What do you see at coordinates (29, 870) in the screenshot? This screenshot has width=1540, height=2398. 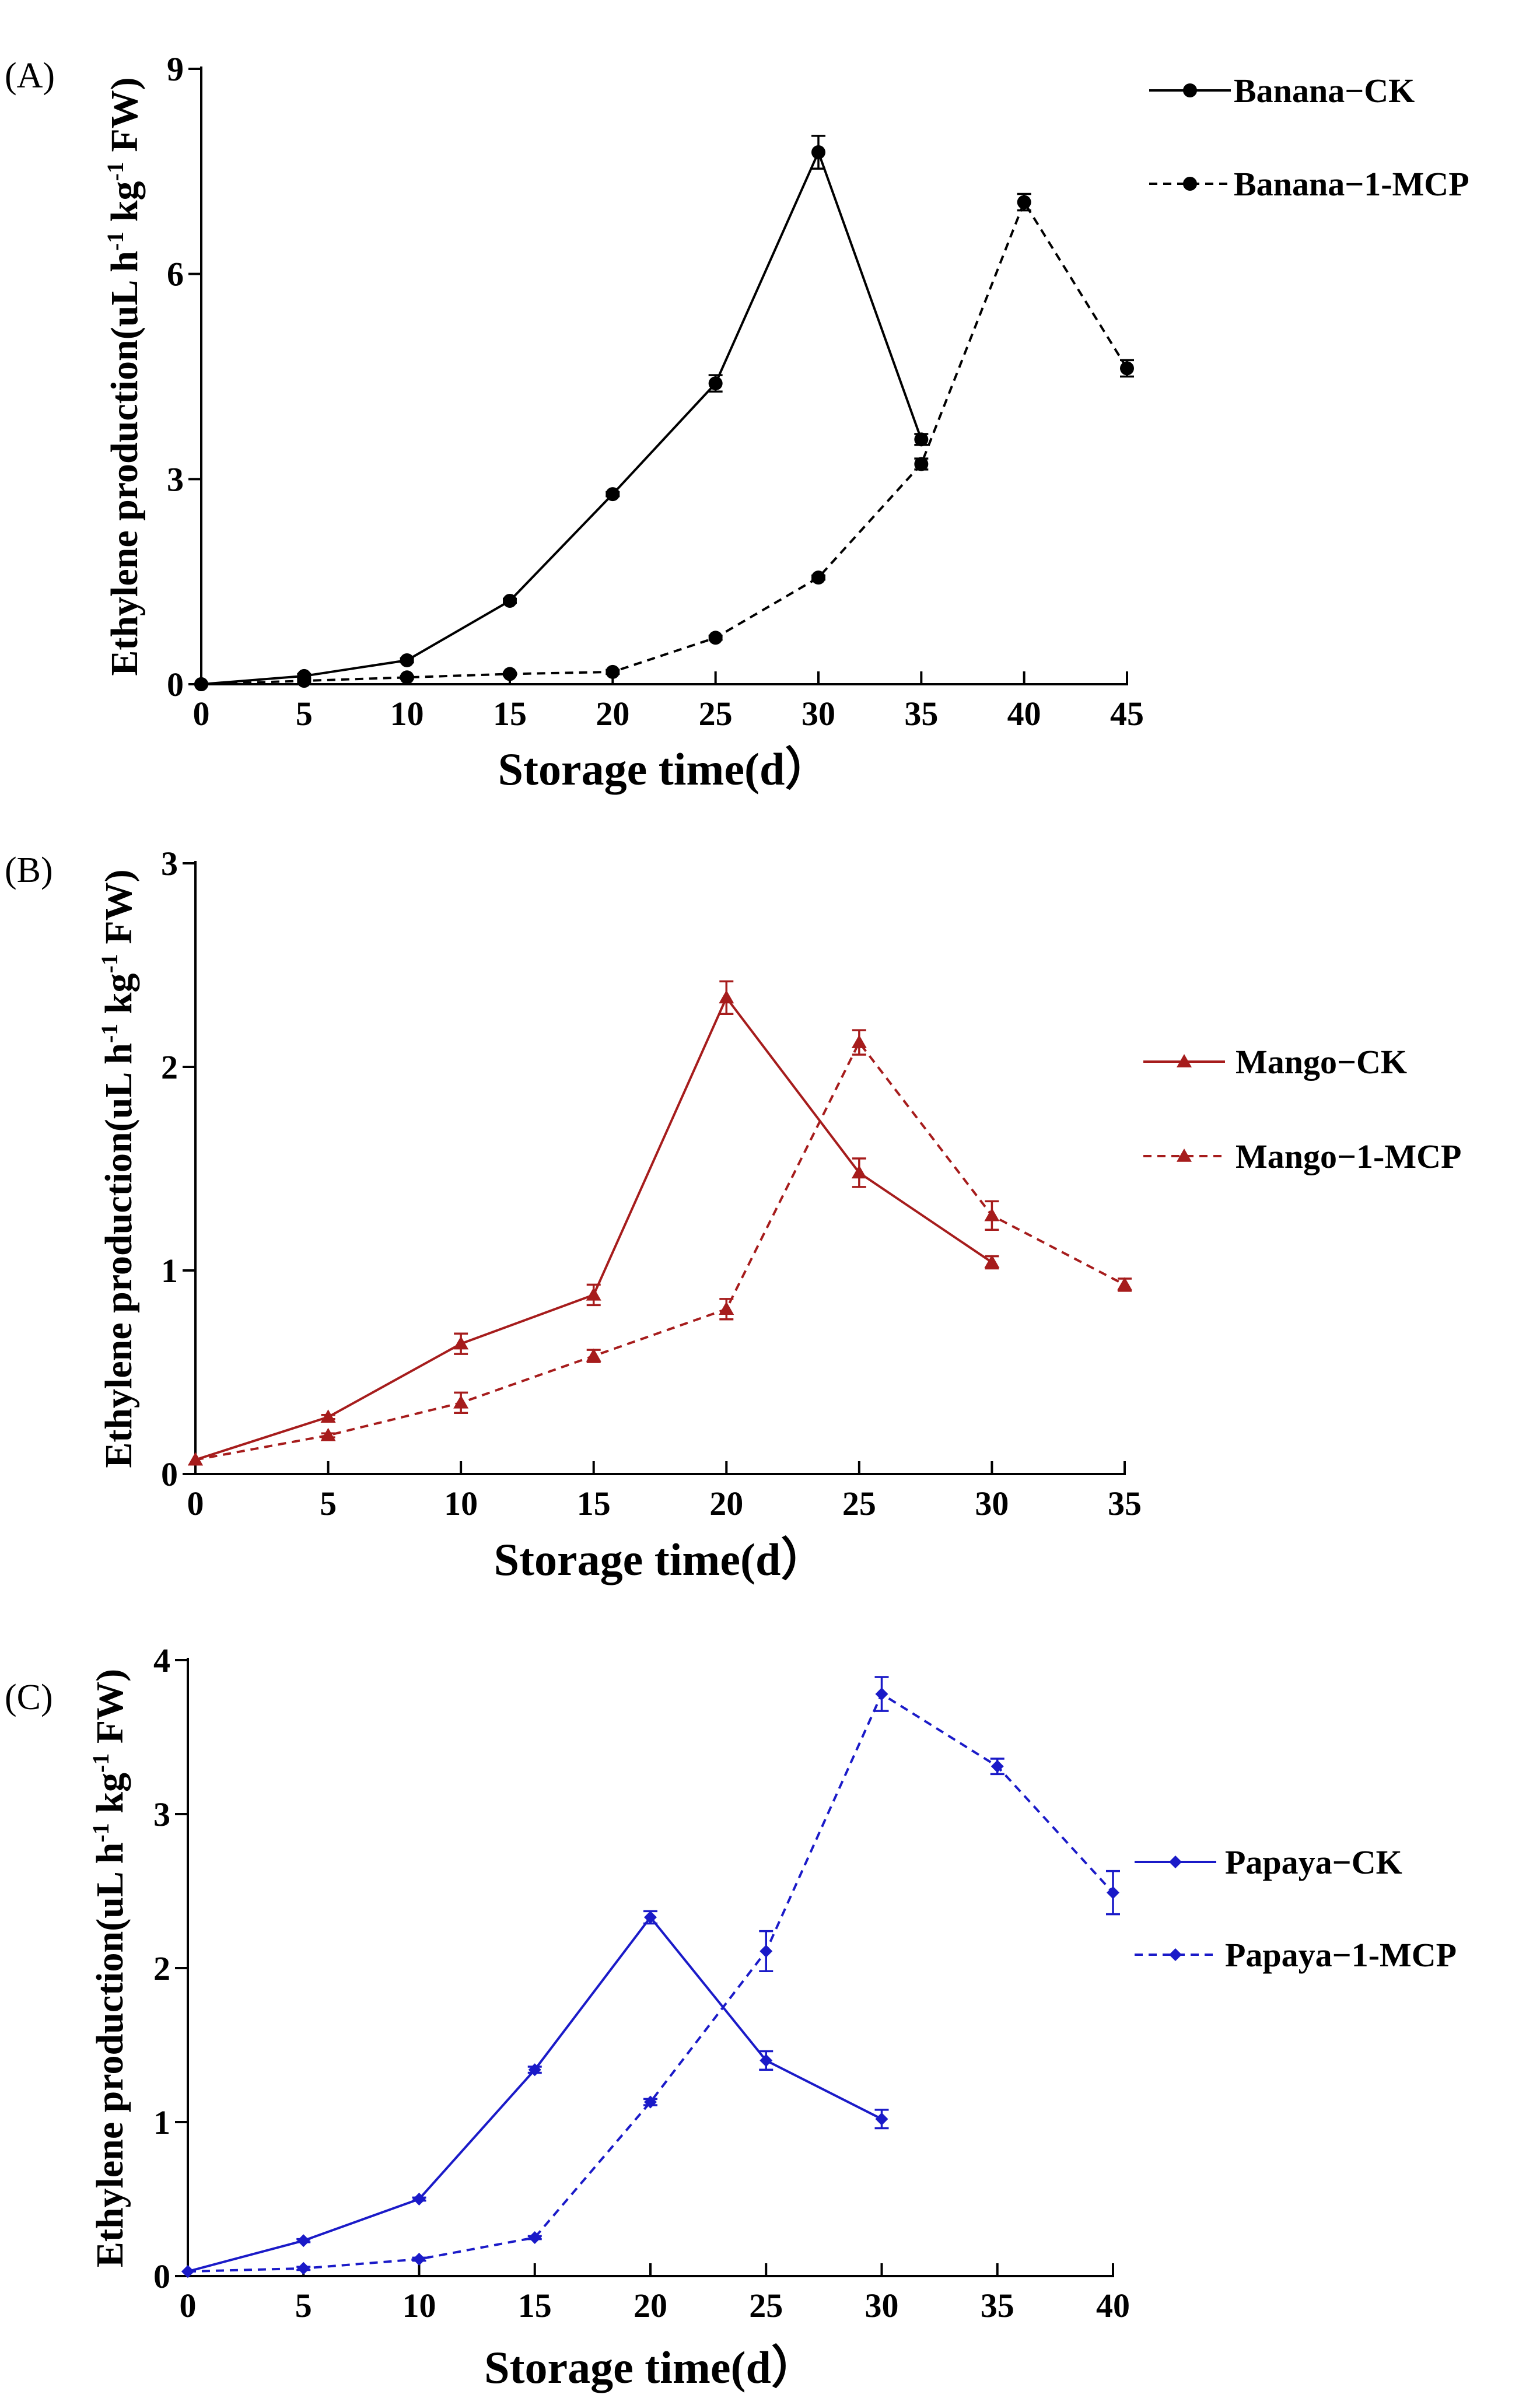 I see `panel-label: (B)` at bounding box center [29, 870].